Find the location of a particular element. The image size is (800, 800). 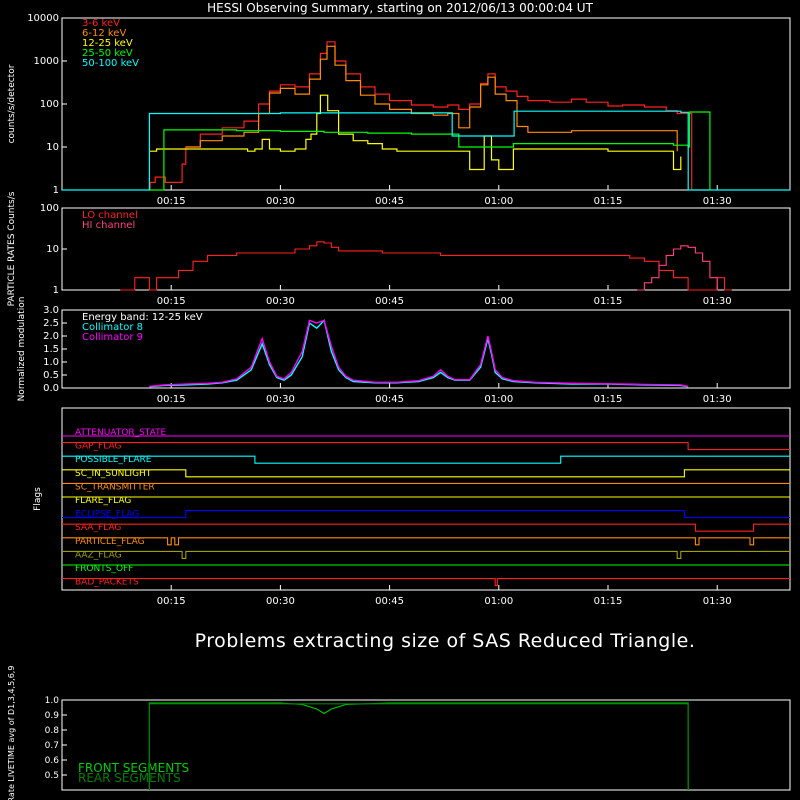

lightcurve-legend-entry: 6-12 keV is located at coordinates (104, 33).